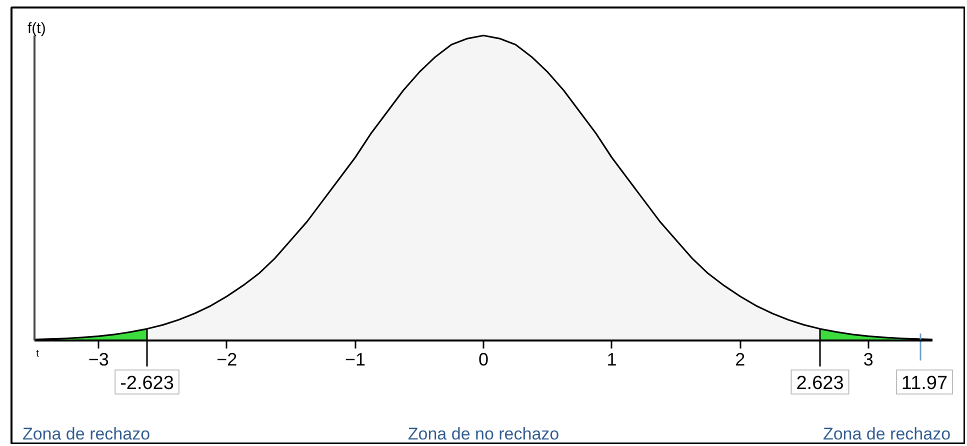 The height and width of the screenshot is (446, 967). I want to click on x-tick-label: 0, so click(483, 360).